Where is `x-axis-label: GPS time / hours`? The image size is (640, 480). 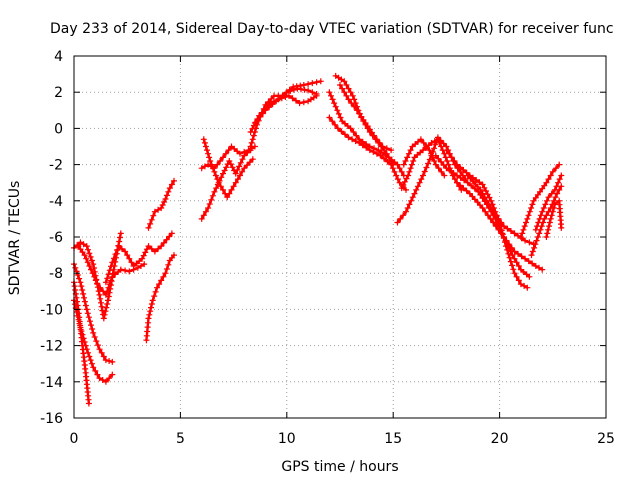
x-axis-label: GPS time / hours is located at coordinates (339, 467).